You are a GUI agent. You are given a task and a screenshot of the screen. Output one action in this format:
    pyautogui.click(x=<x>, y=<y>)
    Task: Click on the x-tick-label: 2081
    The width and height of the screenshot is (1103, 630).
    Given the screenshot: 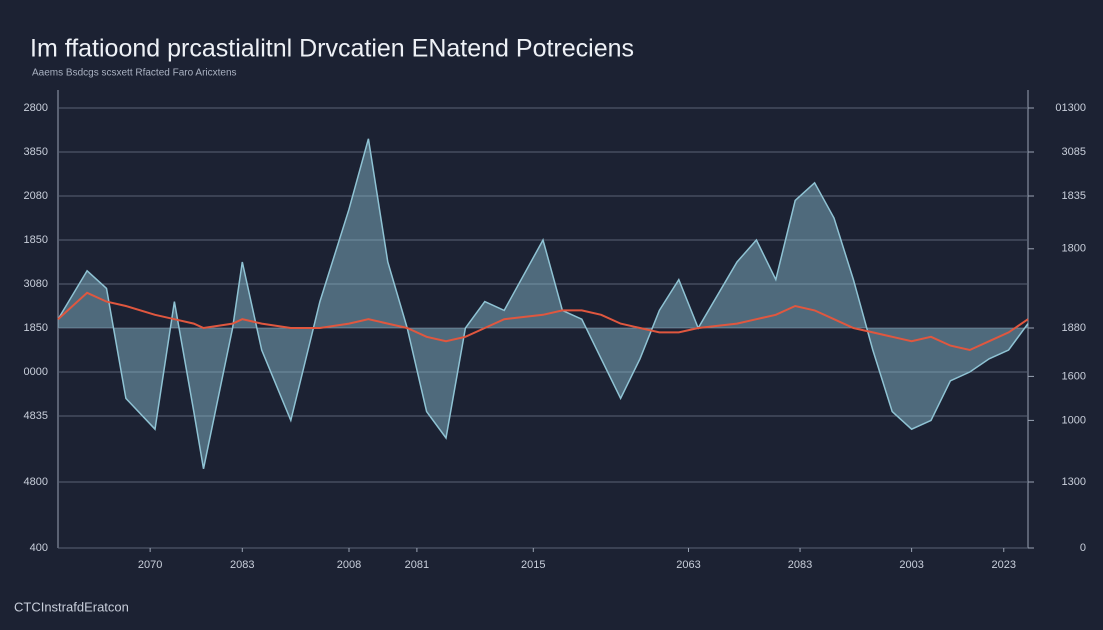 What is the action you would take?
    pyautogui.click(x=417, y=565)
    